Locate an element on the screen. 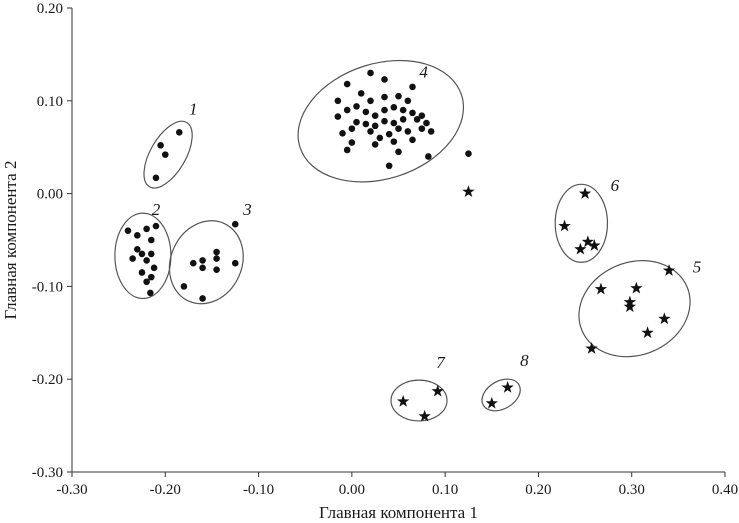 This screenshot has height=523, width=739. x-ticks: -0.30 -0.20 -0.10 0.00 0.10 0.20 0.30 0.40 is located at coordinates (397, 485).